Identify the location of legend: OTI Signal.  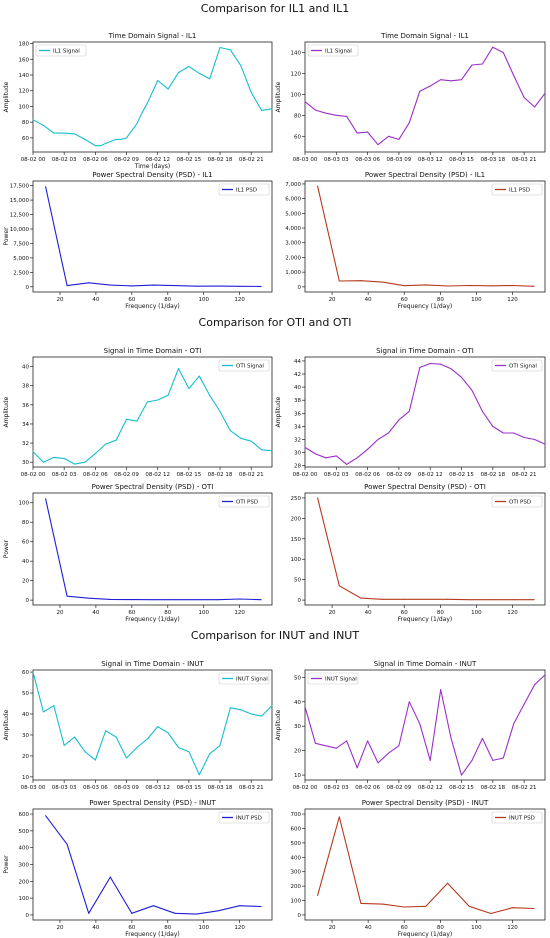
(517, 365).